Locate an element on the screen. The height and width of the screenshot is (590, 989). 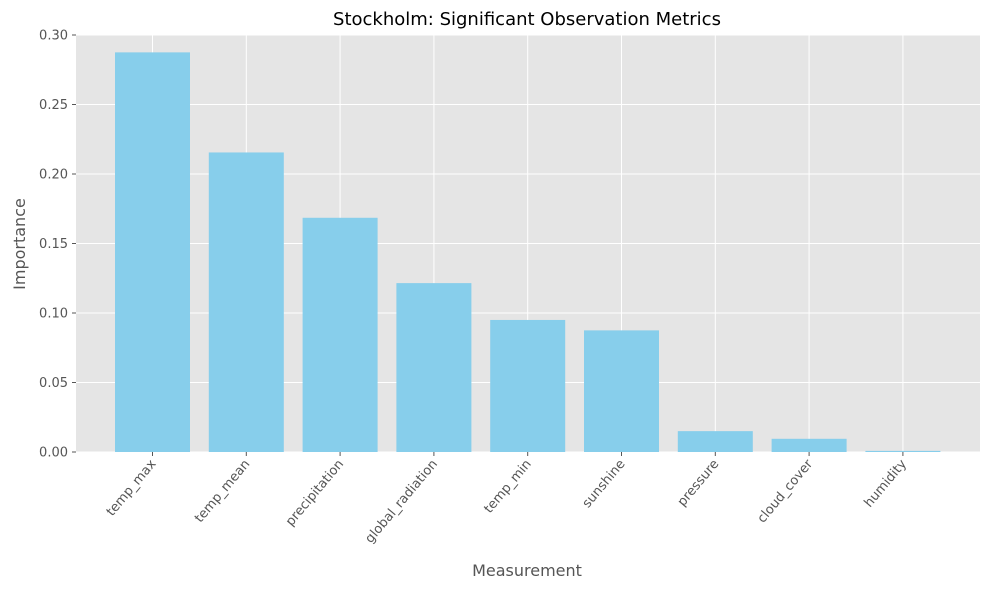
y-tick-label: 0.10 is located at coordinates (53, 314).